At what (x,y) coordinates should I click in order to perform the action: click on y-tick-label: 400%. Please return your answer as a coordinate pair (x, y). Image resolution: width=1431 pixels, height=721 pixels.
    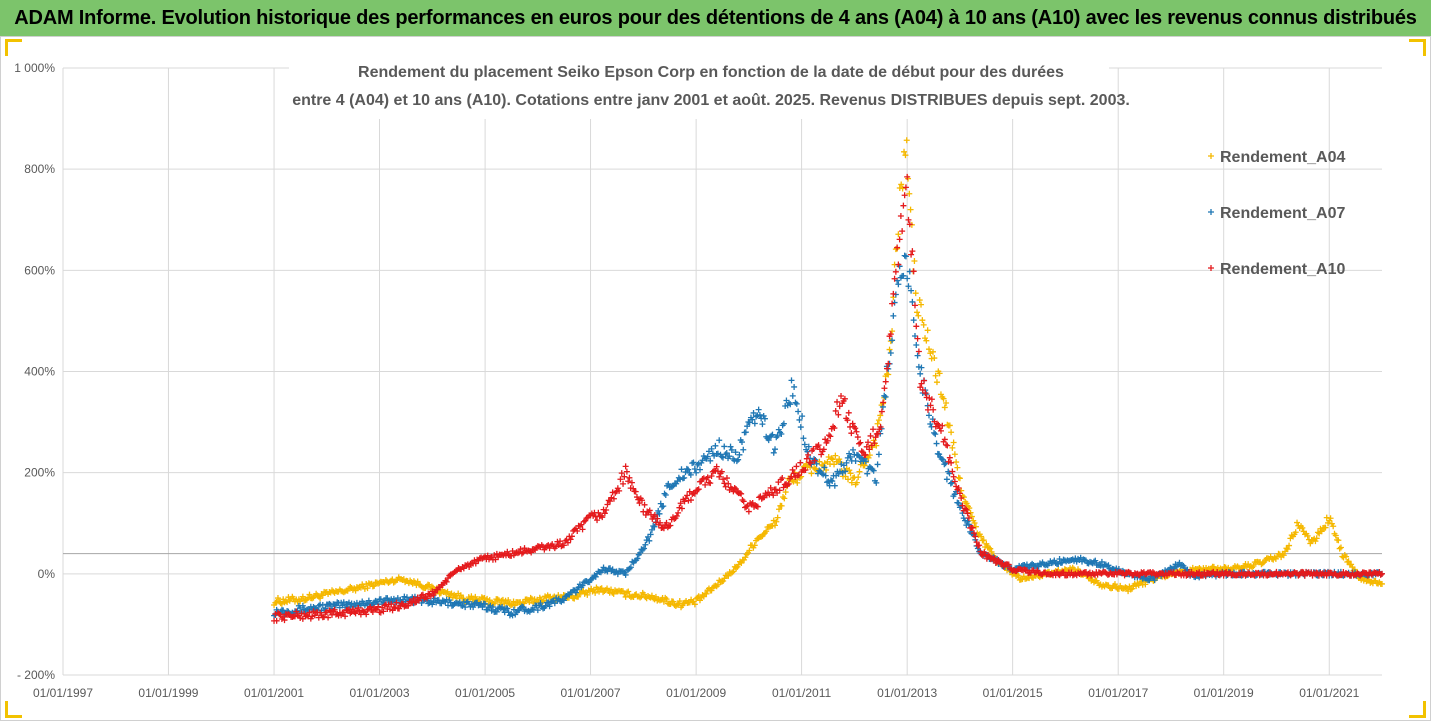
    Looking at the image, I should click on (39, 372).